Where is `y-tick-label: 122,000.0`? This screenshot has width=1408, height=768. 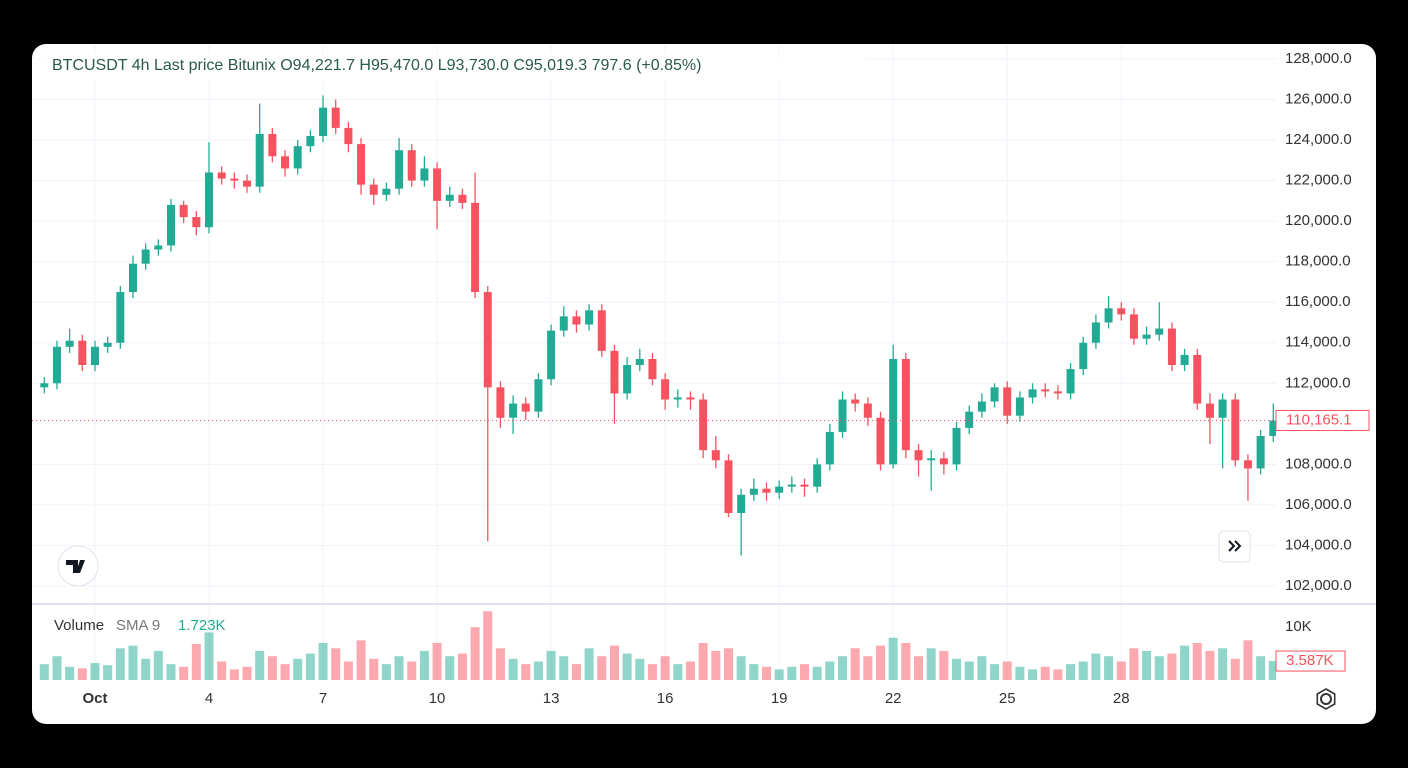 y-tick-label: 122,000.0 is located at coordinates (1318, 180).